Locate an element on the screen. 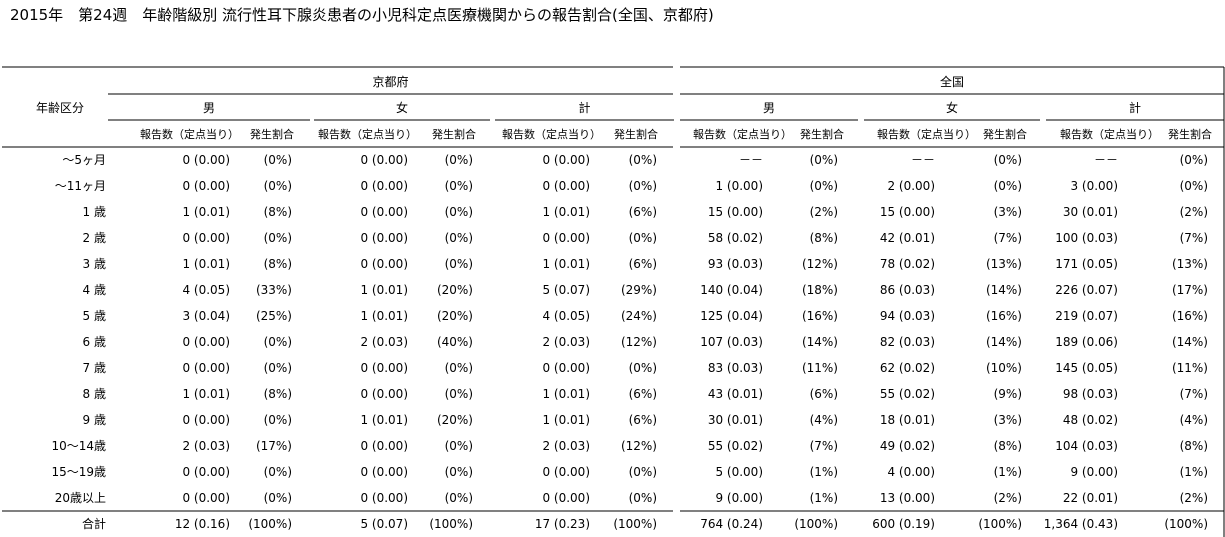 This screenshot has height=537, width=1225. count-cell: 48 (0.02) is located at coordinates (1090, 420).